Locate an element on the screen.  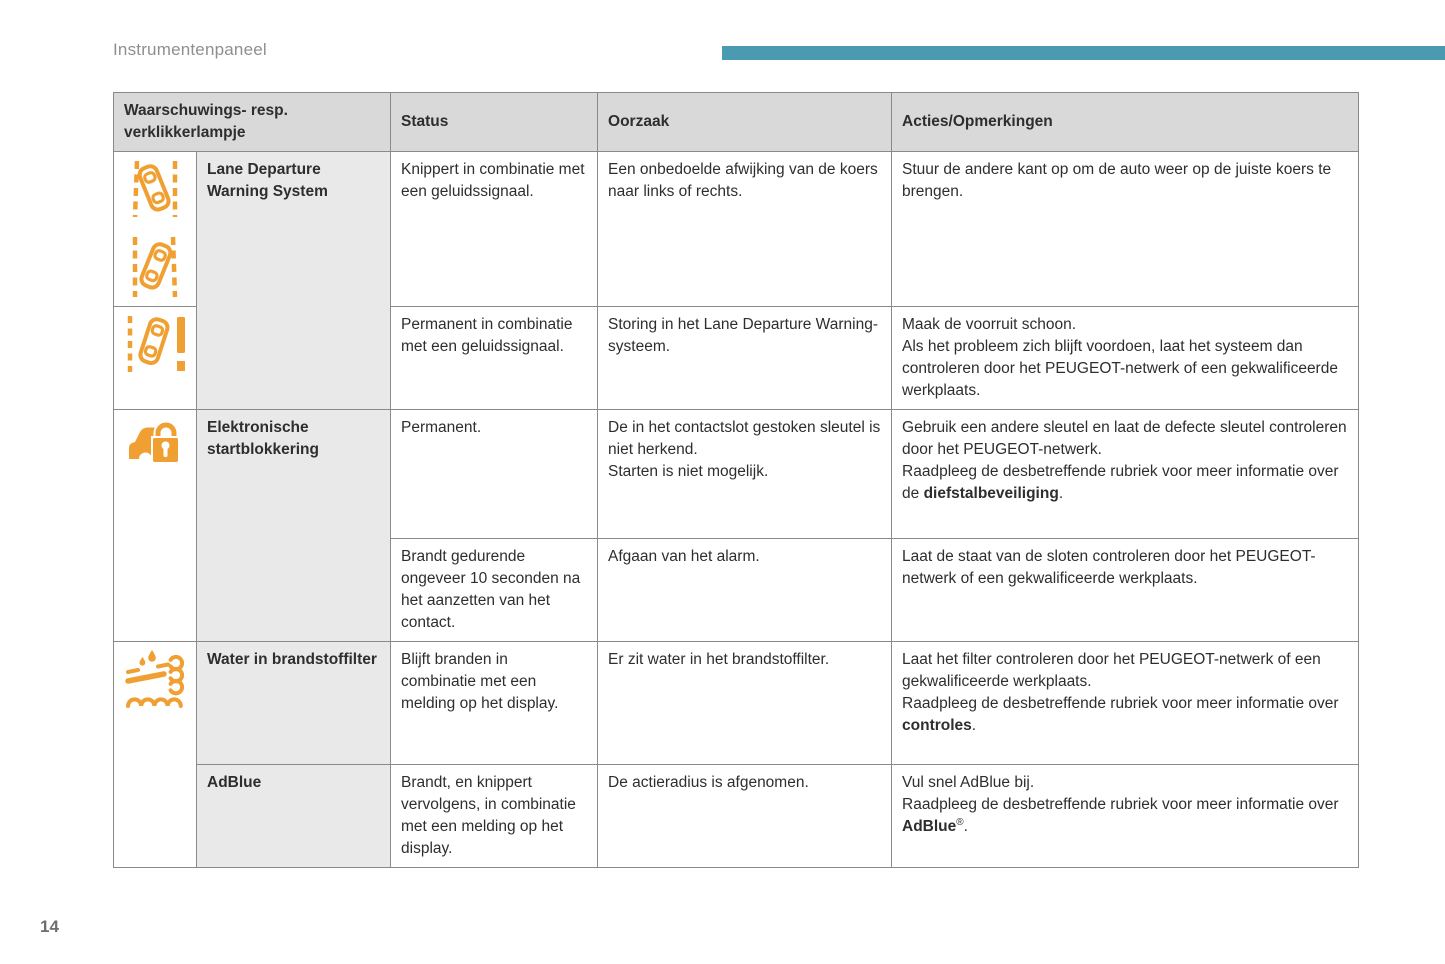
cause-text: Afgaan van het alarm. is located at coordinates (684, 556).